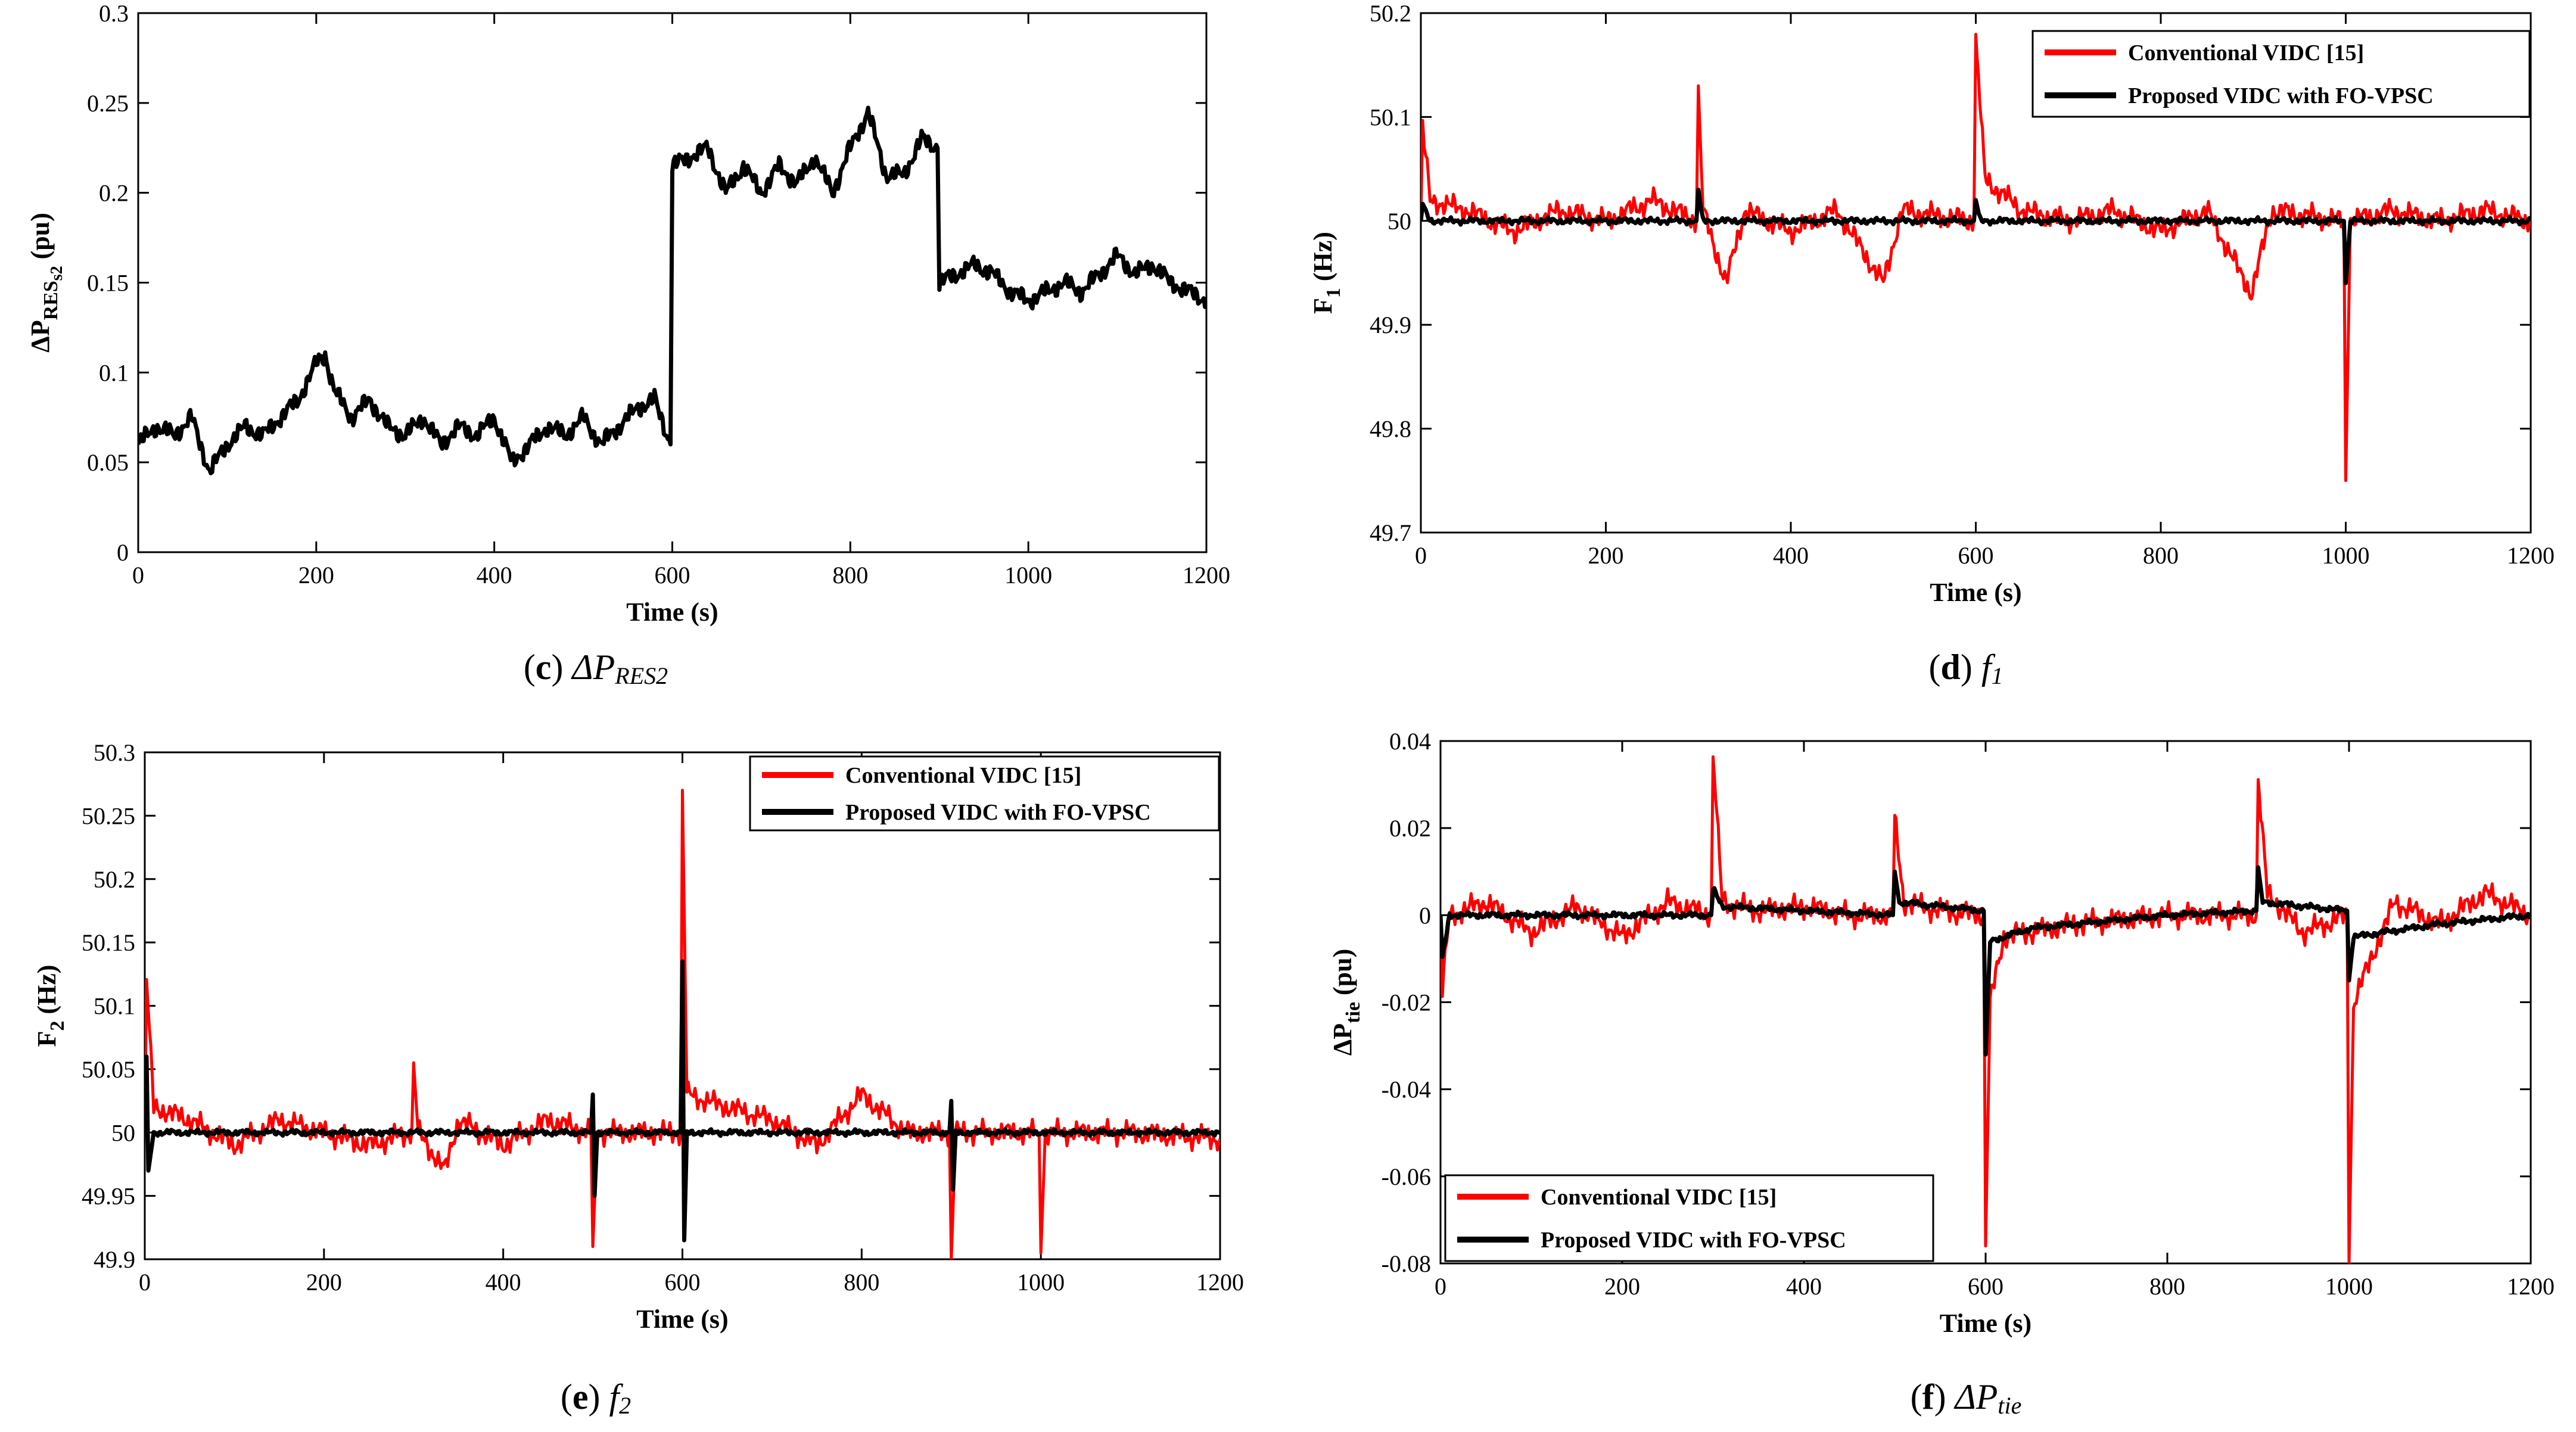  I want to click on y-tick-label: 49.7, so click(1390, 532).